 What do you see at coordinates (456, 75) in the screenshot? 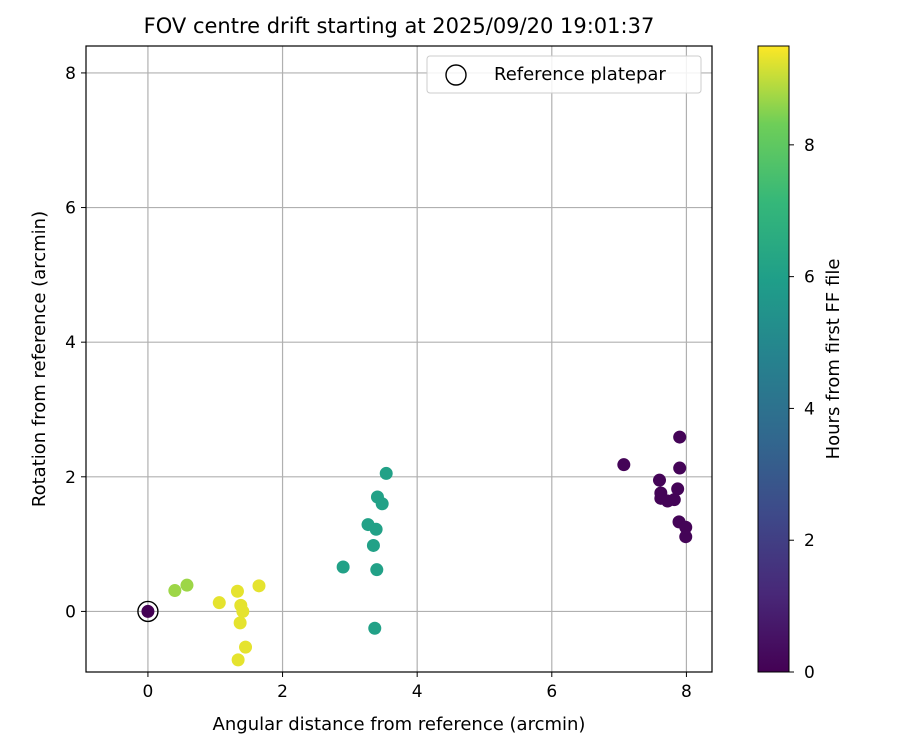
I see `legend-marker` at bounding box center [456, 75].